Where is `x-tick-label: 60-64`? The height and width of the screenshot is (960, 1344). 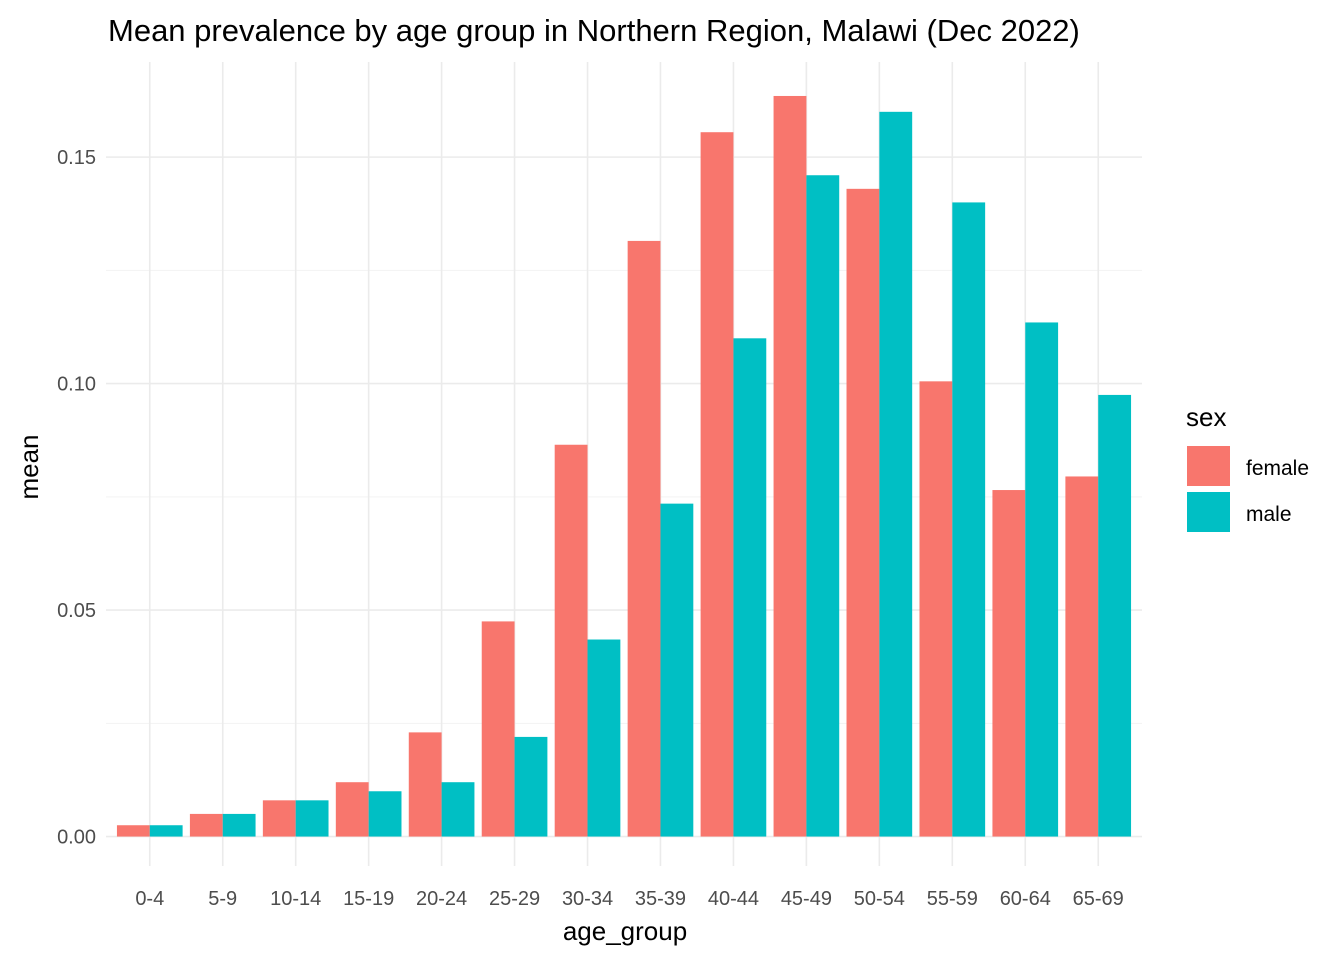 x-tick-label: 60-64 is located at coordinates (1025, 899).